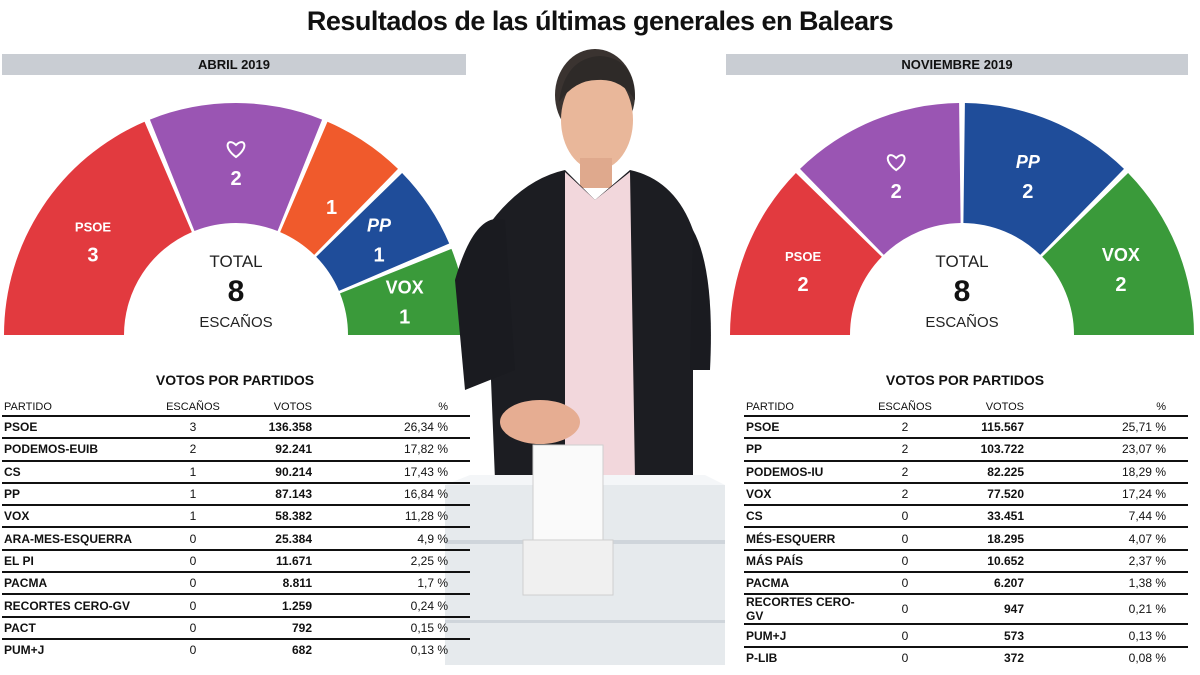 The width and height of the screenshot is (1200, 675). I want to click on april-2019-banner: ABRIL 2019, so click(234, 64).